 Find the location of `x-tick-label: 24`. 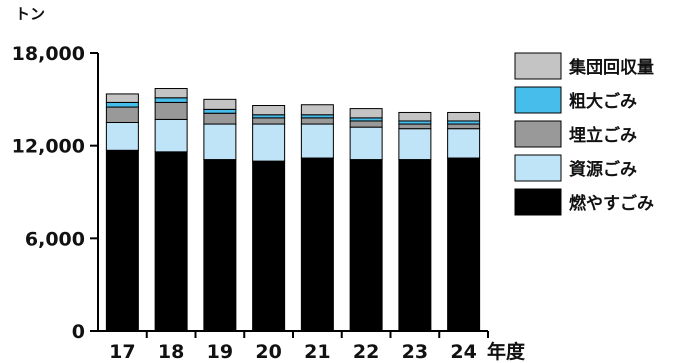

x-tick-label: 24 is located at coordinates (463, 352).